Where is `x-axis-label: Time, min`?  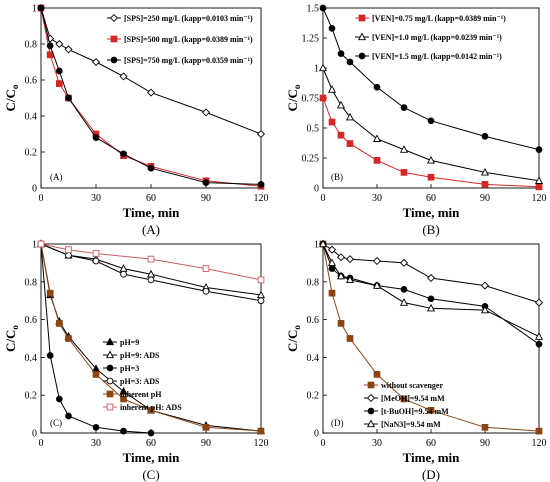 x-axis-label: Time, min is located at coordinates (152, 457).